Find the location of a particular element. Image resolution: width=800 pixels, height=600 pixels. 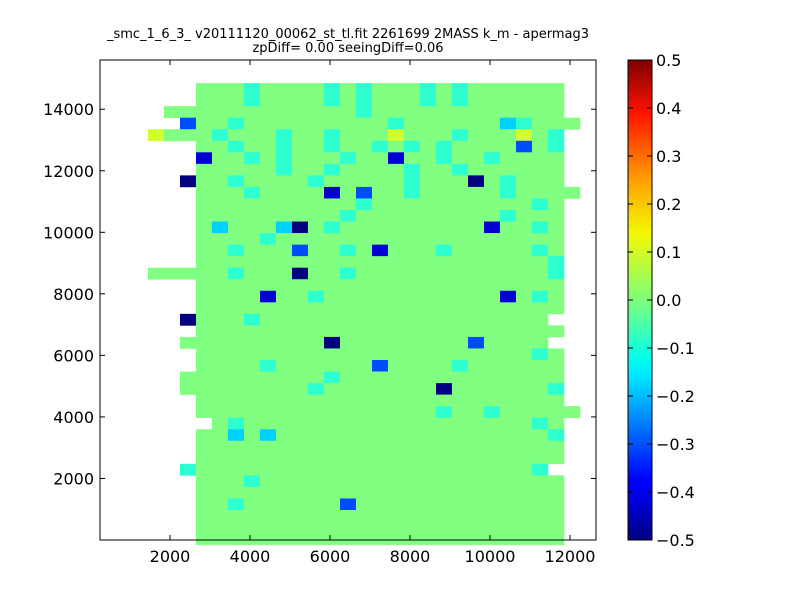

x-tick-label: 4000 is located at coordinates (250, 556).